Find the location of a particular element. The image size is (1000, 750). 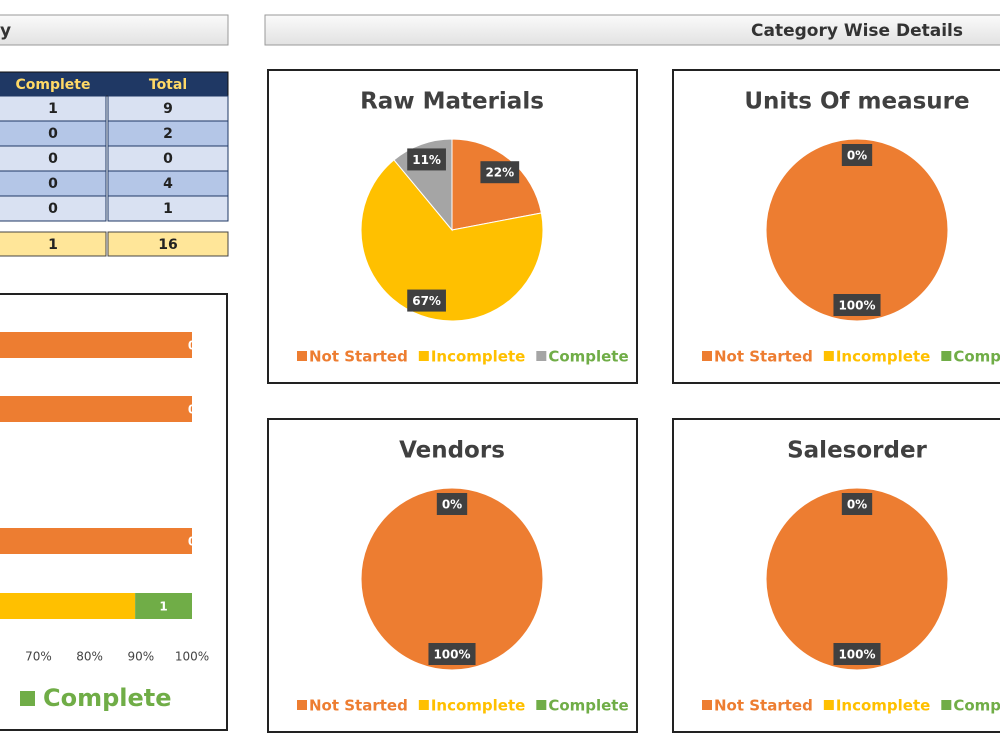

table-value: 4 is located at coordinates (168, 184).